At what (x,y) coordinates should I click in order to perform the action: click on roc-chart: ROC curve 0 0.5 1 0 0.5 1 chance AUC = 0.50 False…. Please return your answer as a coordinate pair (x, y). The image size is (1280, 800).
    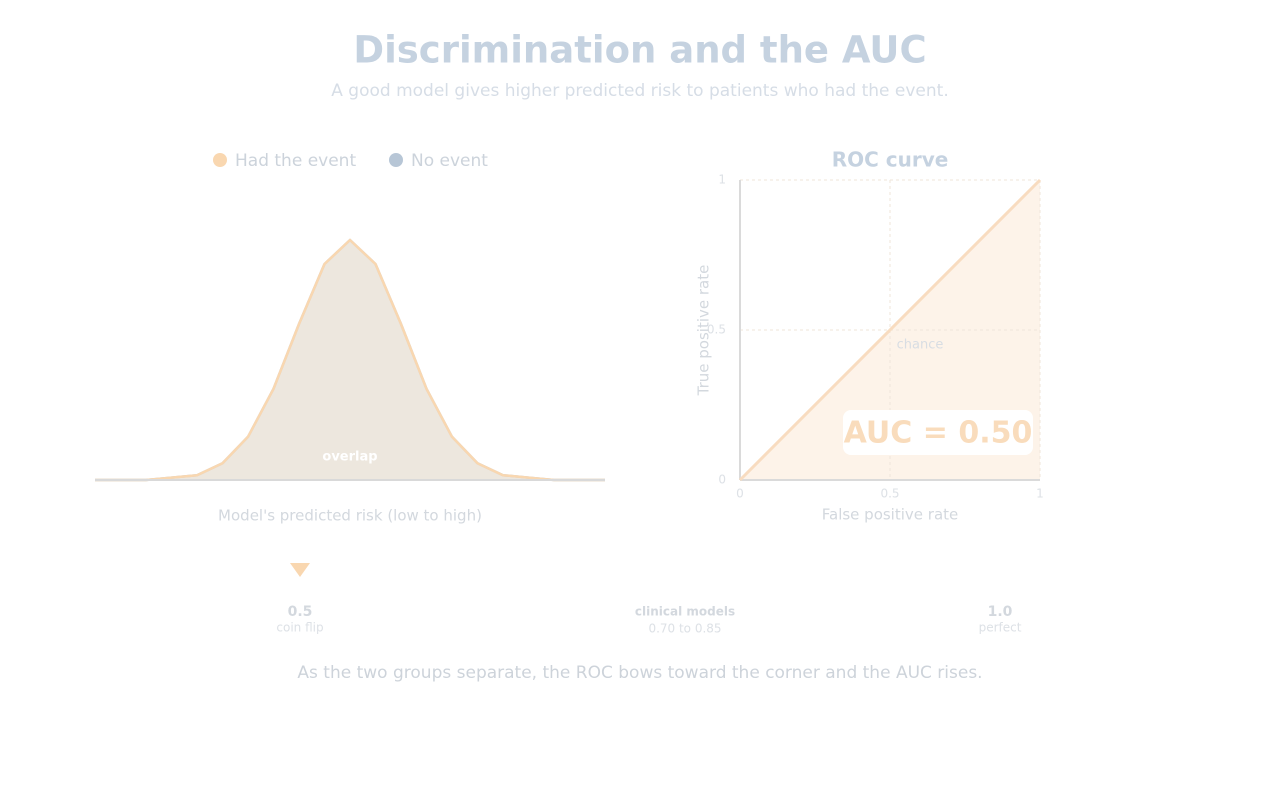
    Looking at the image, I should click on (869, 336).